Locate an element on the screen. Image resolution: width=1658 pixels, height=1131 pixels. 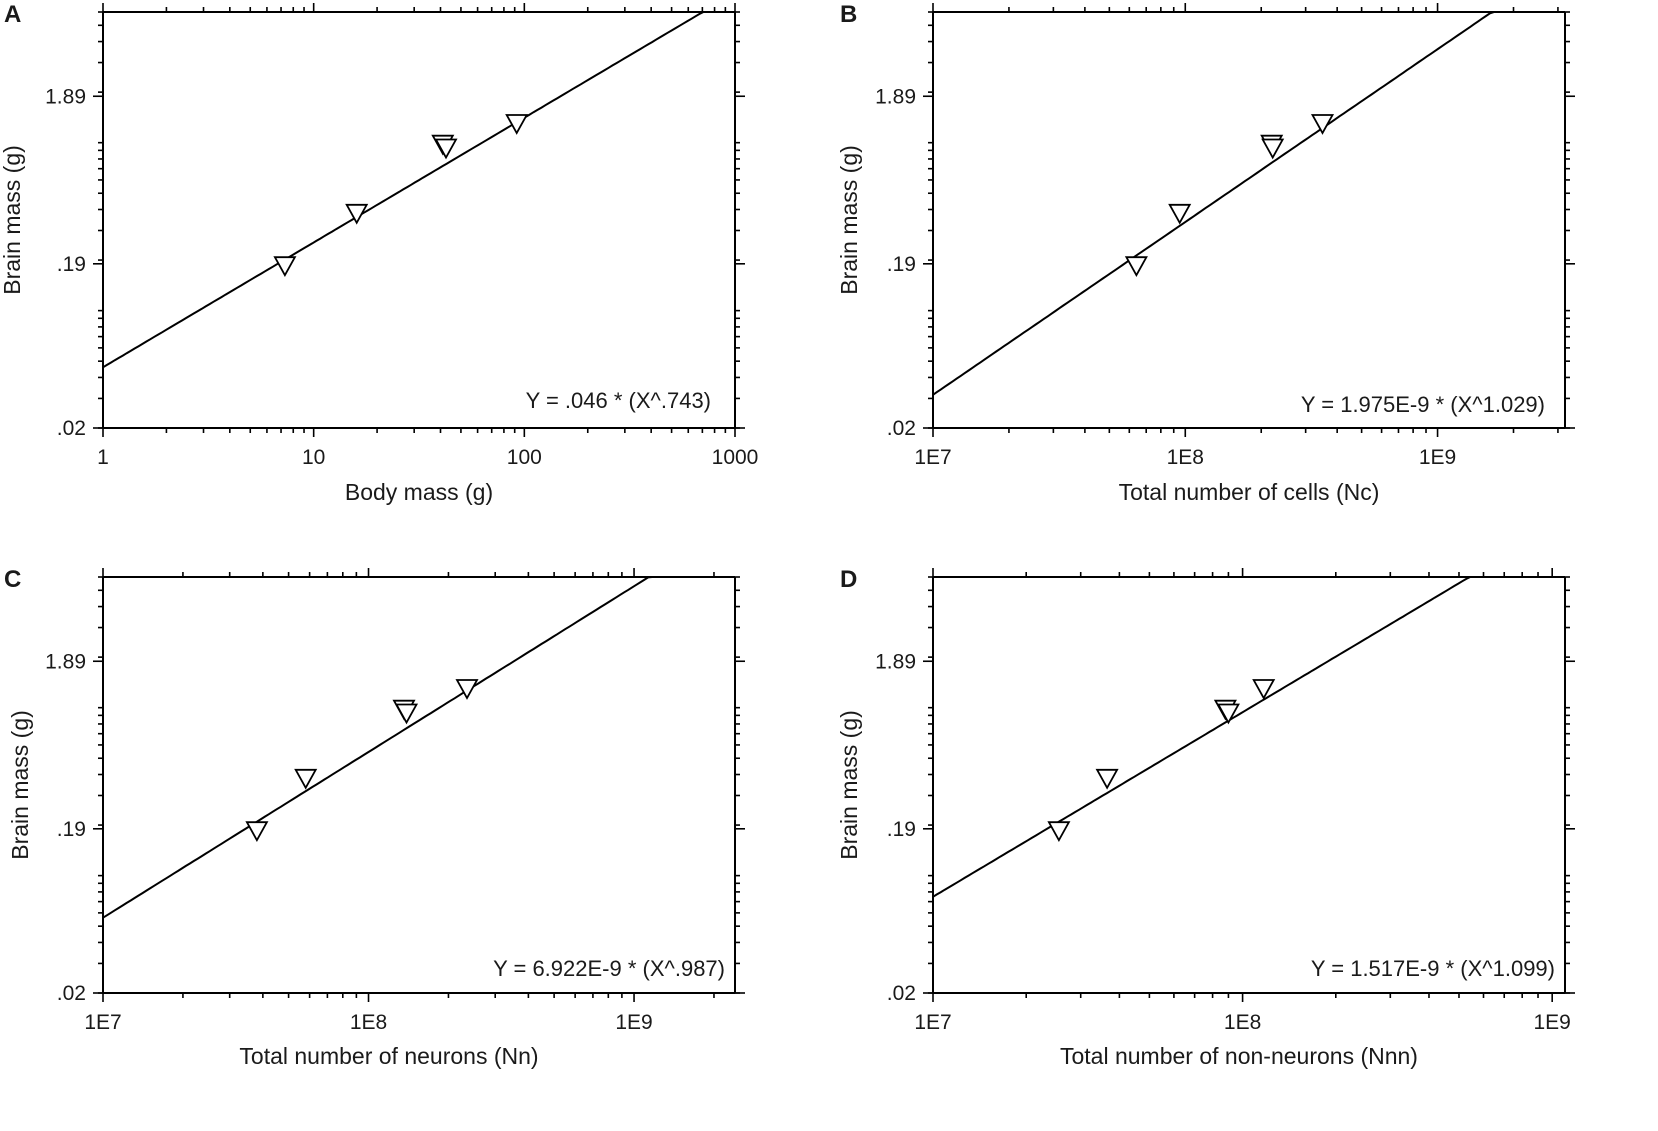
fit-equation-a: Y = .046 * (X^.743) is located at coordinates (618, 400).